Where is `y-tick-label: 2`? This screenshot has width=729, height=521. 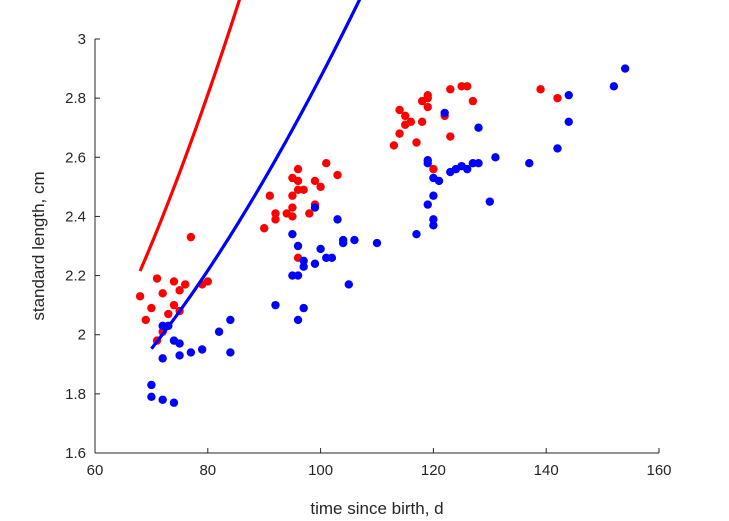 y-tick-label: 2 is located at coordinates (82, 335).